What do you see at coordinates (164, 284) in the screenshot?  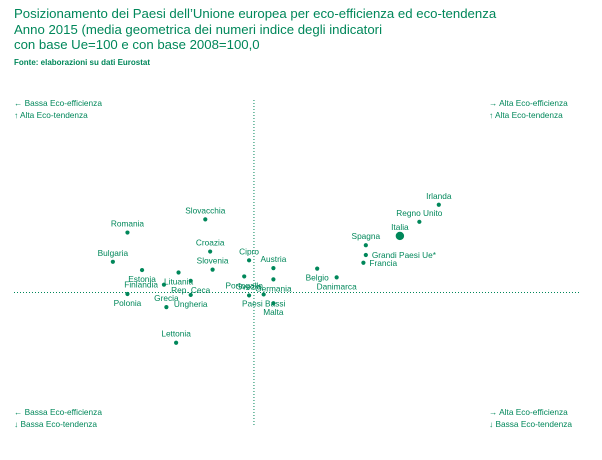 I see `data-point-finlandia` at bounding box center [164, 284].